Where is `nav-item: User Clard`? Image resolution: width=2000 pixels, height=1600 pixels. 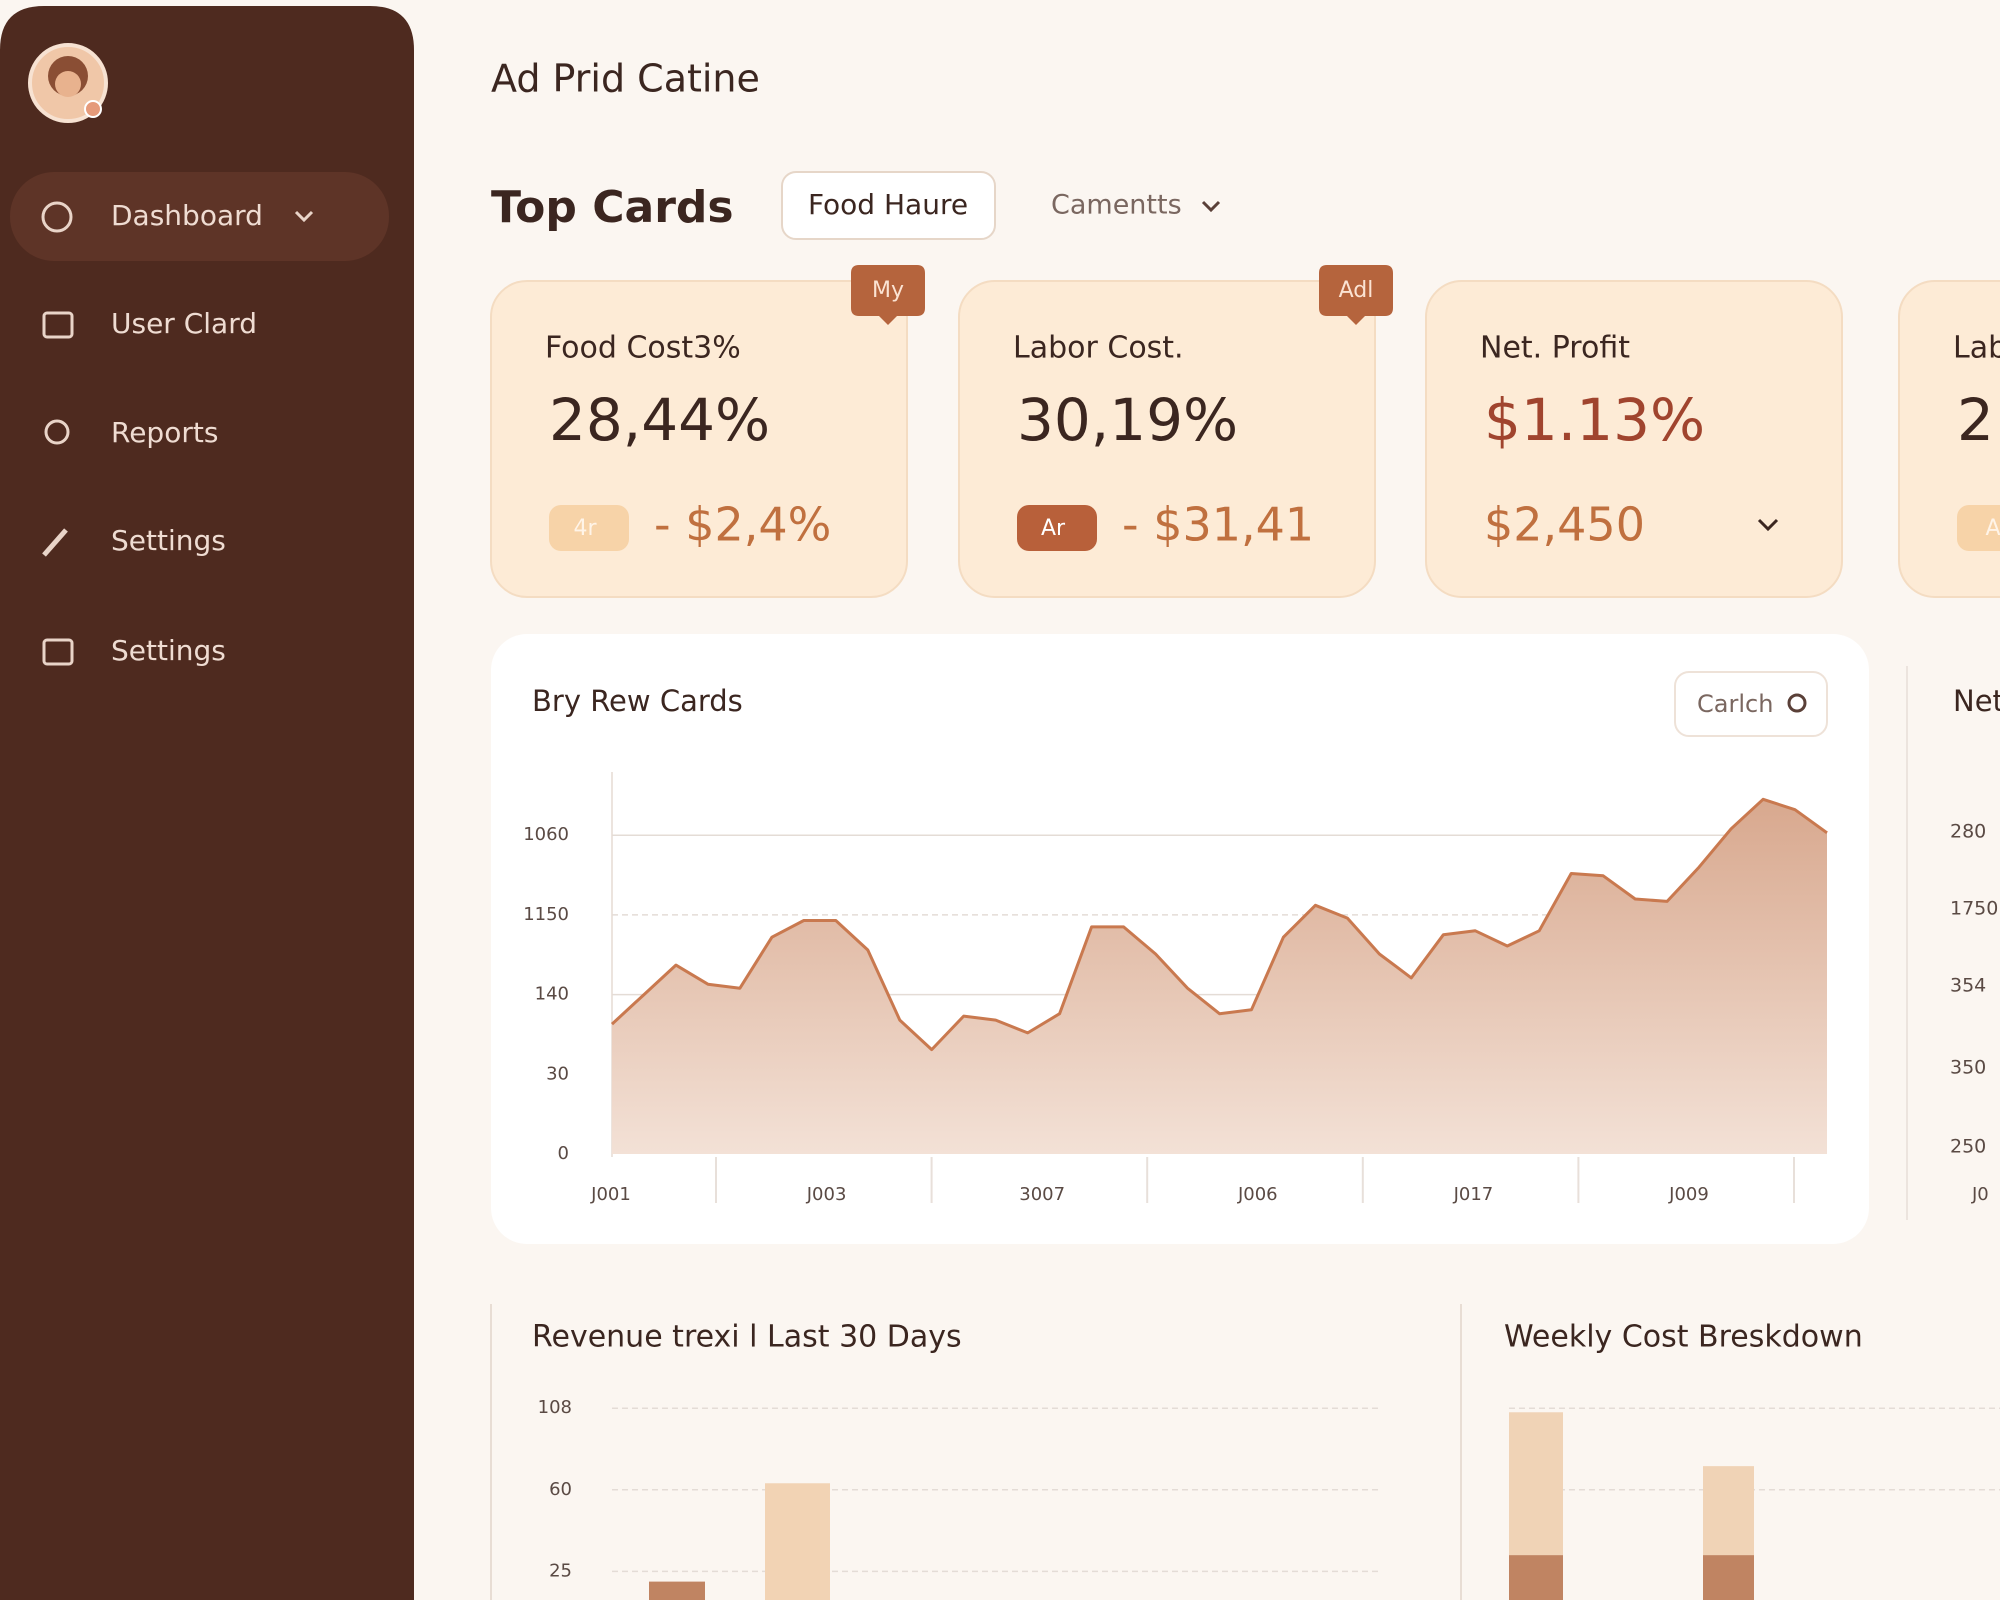 nav-item: User Clard is located at coordinates (184, 323).